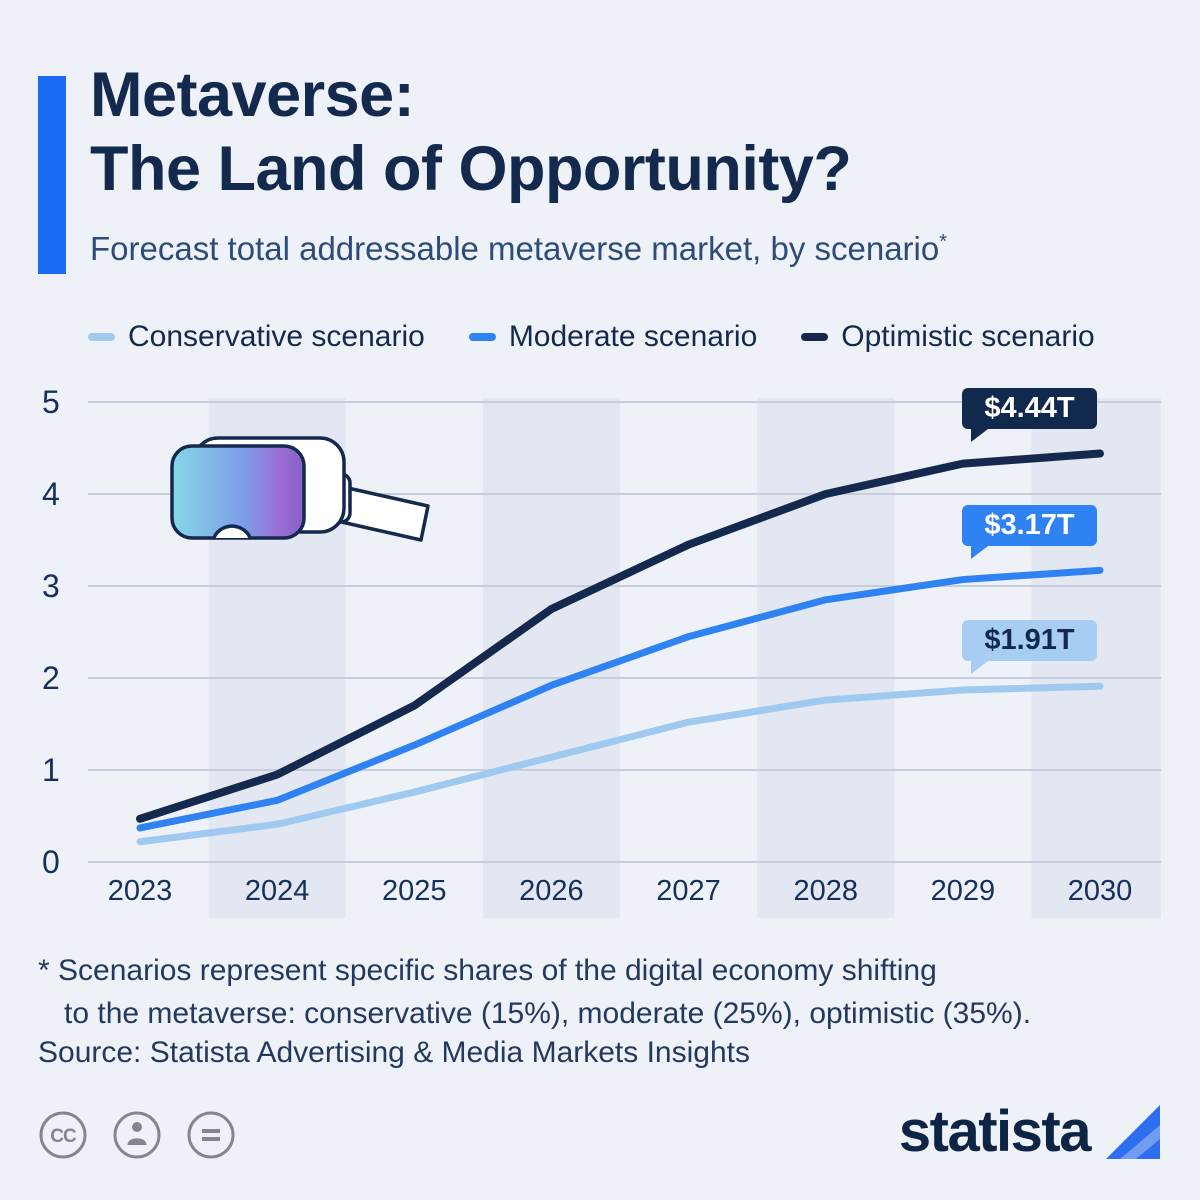 Image resolution: width=1200 pixels, height=1200 pixels. What do you see at coordinates (620, 764) in the screenshot?
I see `series-line-conservative` at bounding box center [620, 764].